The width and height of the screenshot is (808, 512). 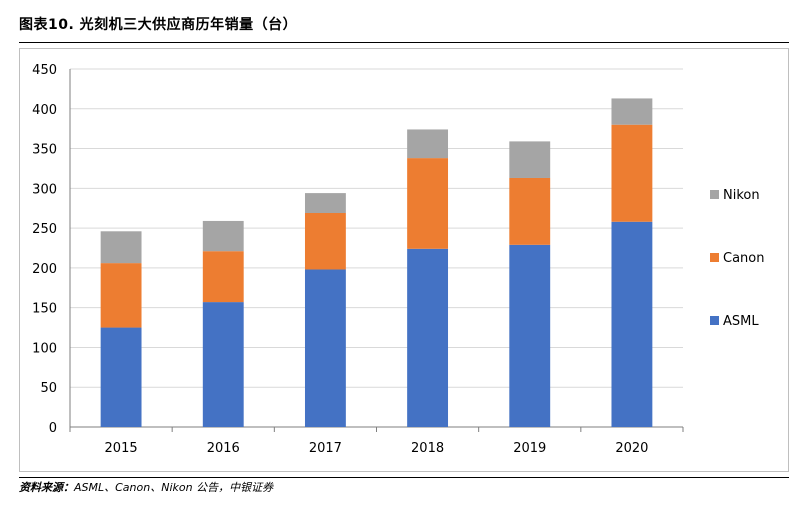 I want to click on y-tick-label: 150, so click(x=44, y=309).